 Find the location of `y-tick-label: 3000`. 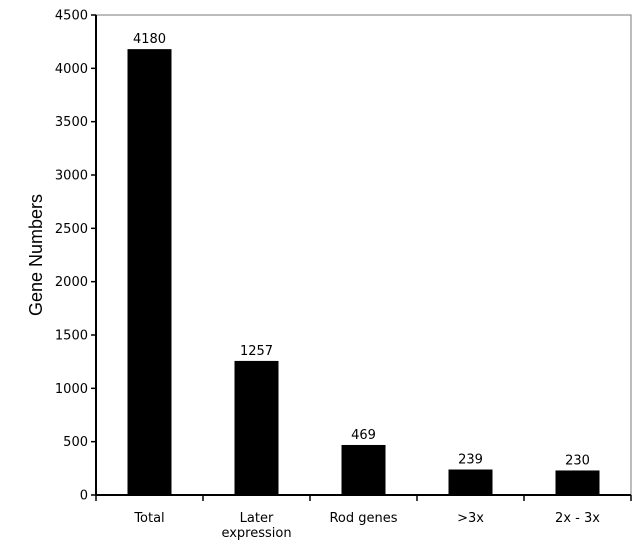

y-tick-label: 3000 is located at coordinates (71, 176).